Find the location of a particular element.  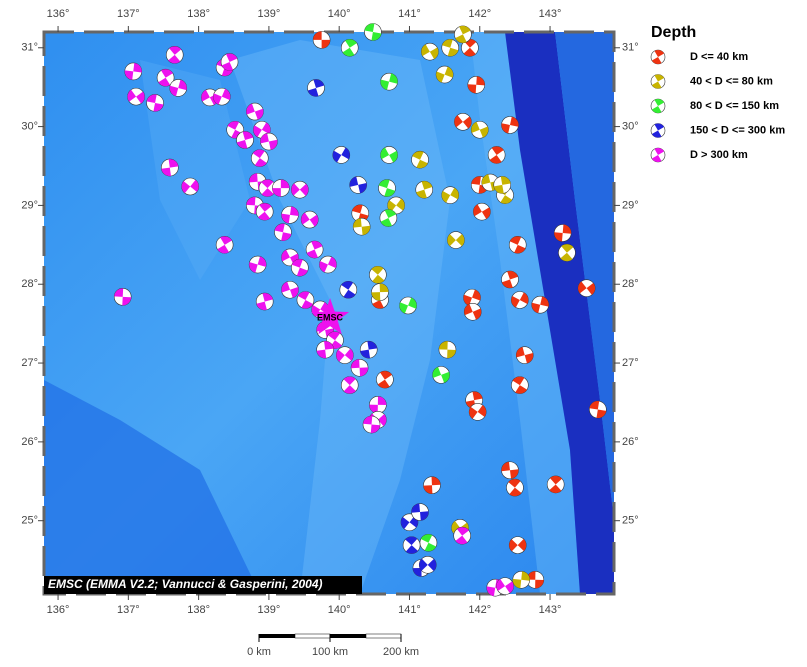

lat-label: 25° is located at coordinates (630, 521).